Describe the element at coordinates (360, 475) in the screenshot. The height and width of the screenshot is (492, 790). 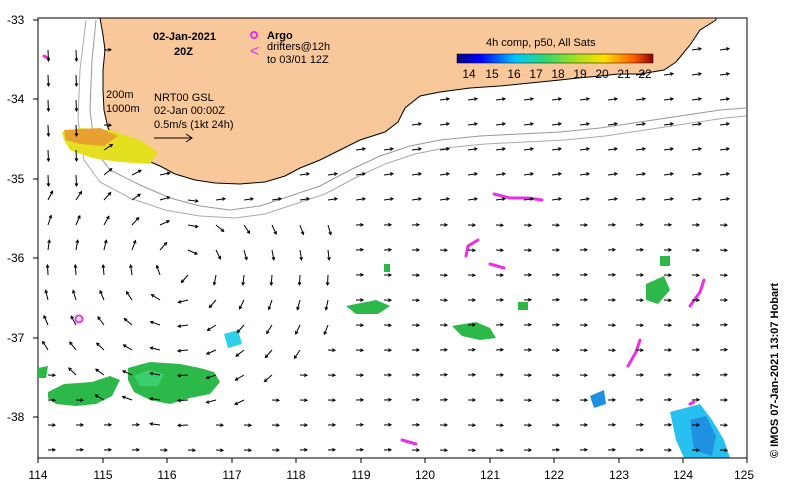
I see `lon-tick: 119` at that location.